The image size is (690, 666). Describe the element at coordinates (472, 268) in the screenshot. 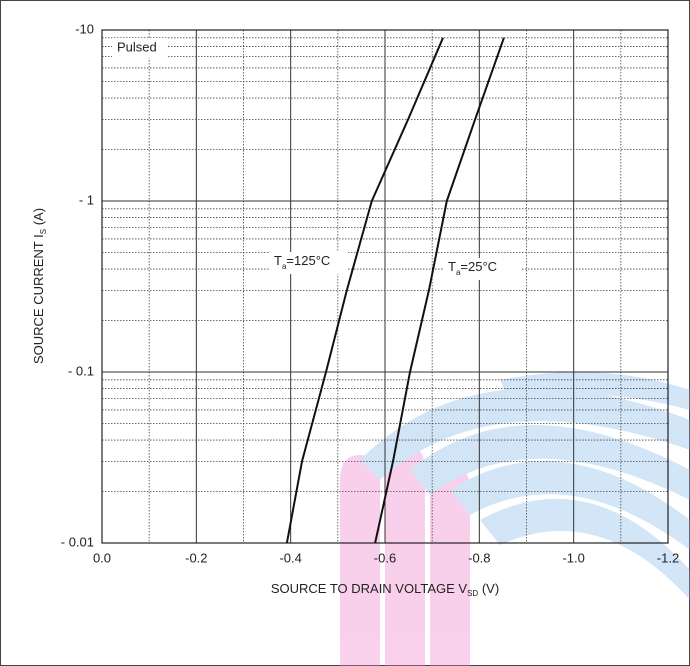

I see `annotation: Ta=25°C` at that location.